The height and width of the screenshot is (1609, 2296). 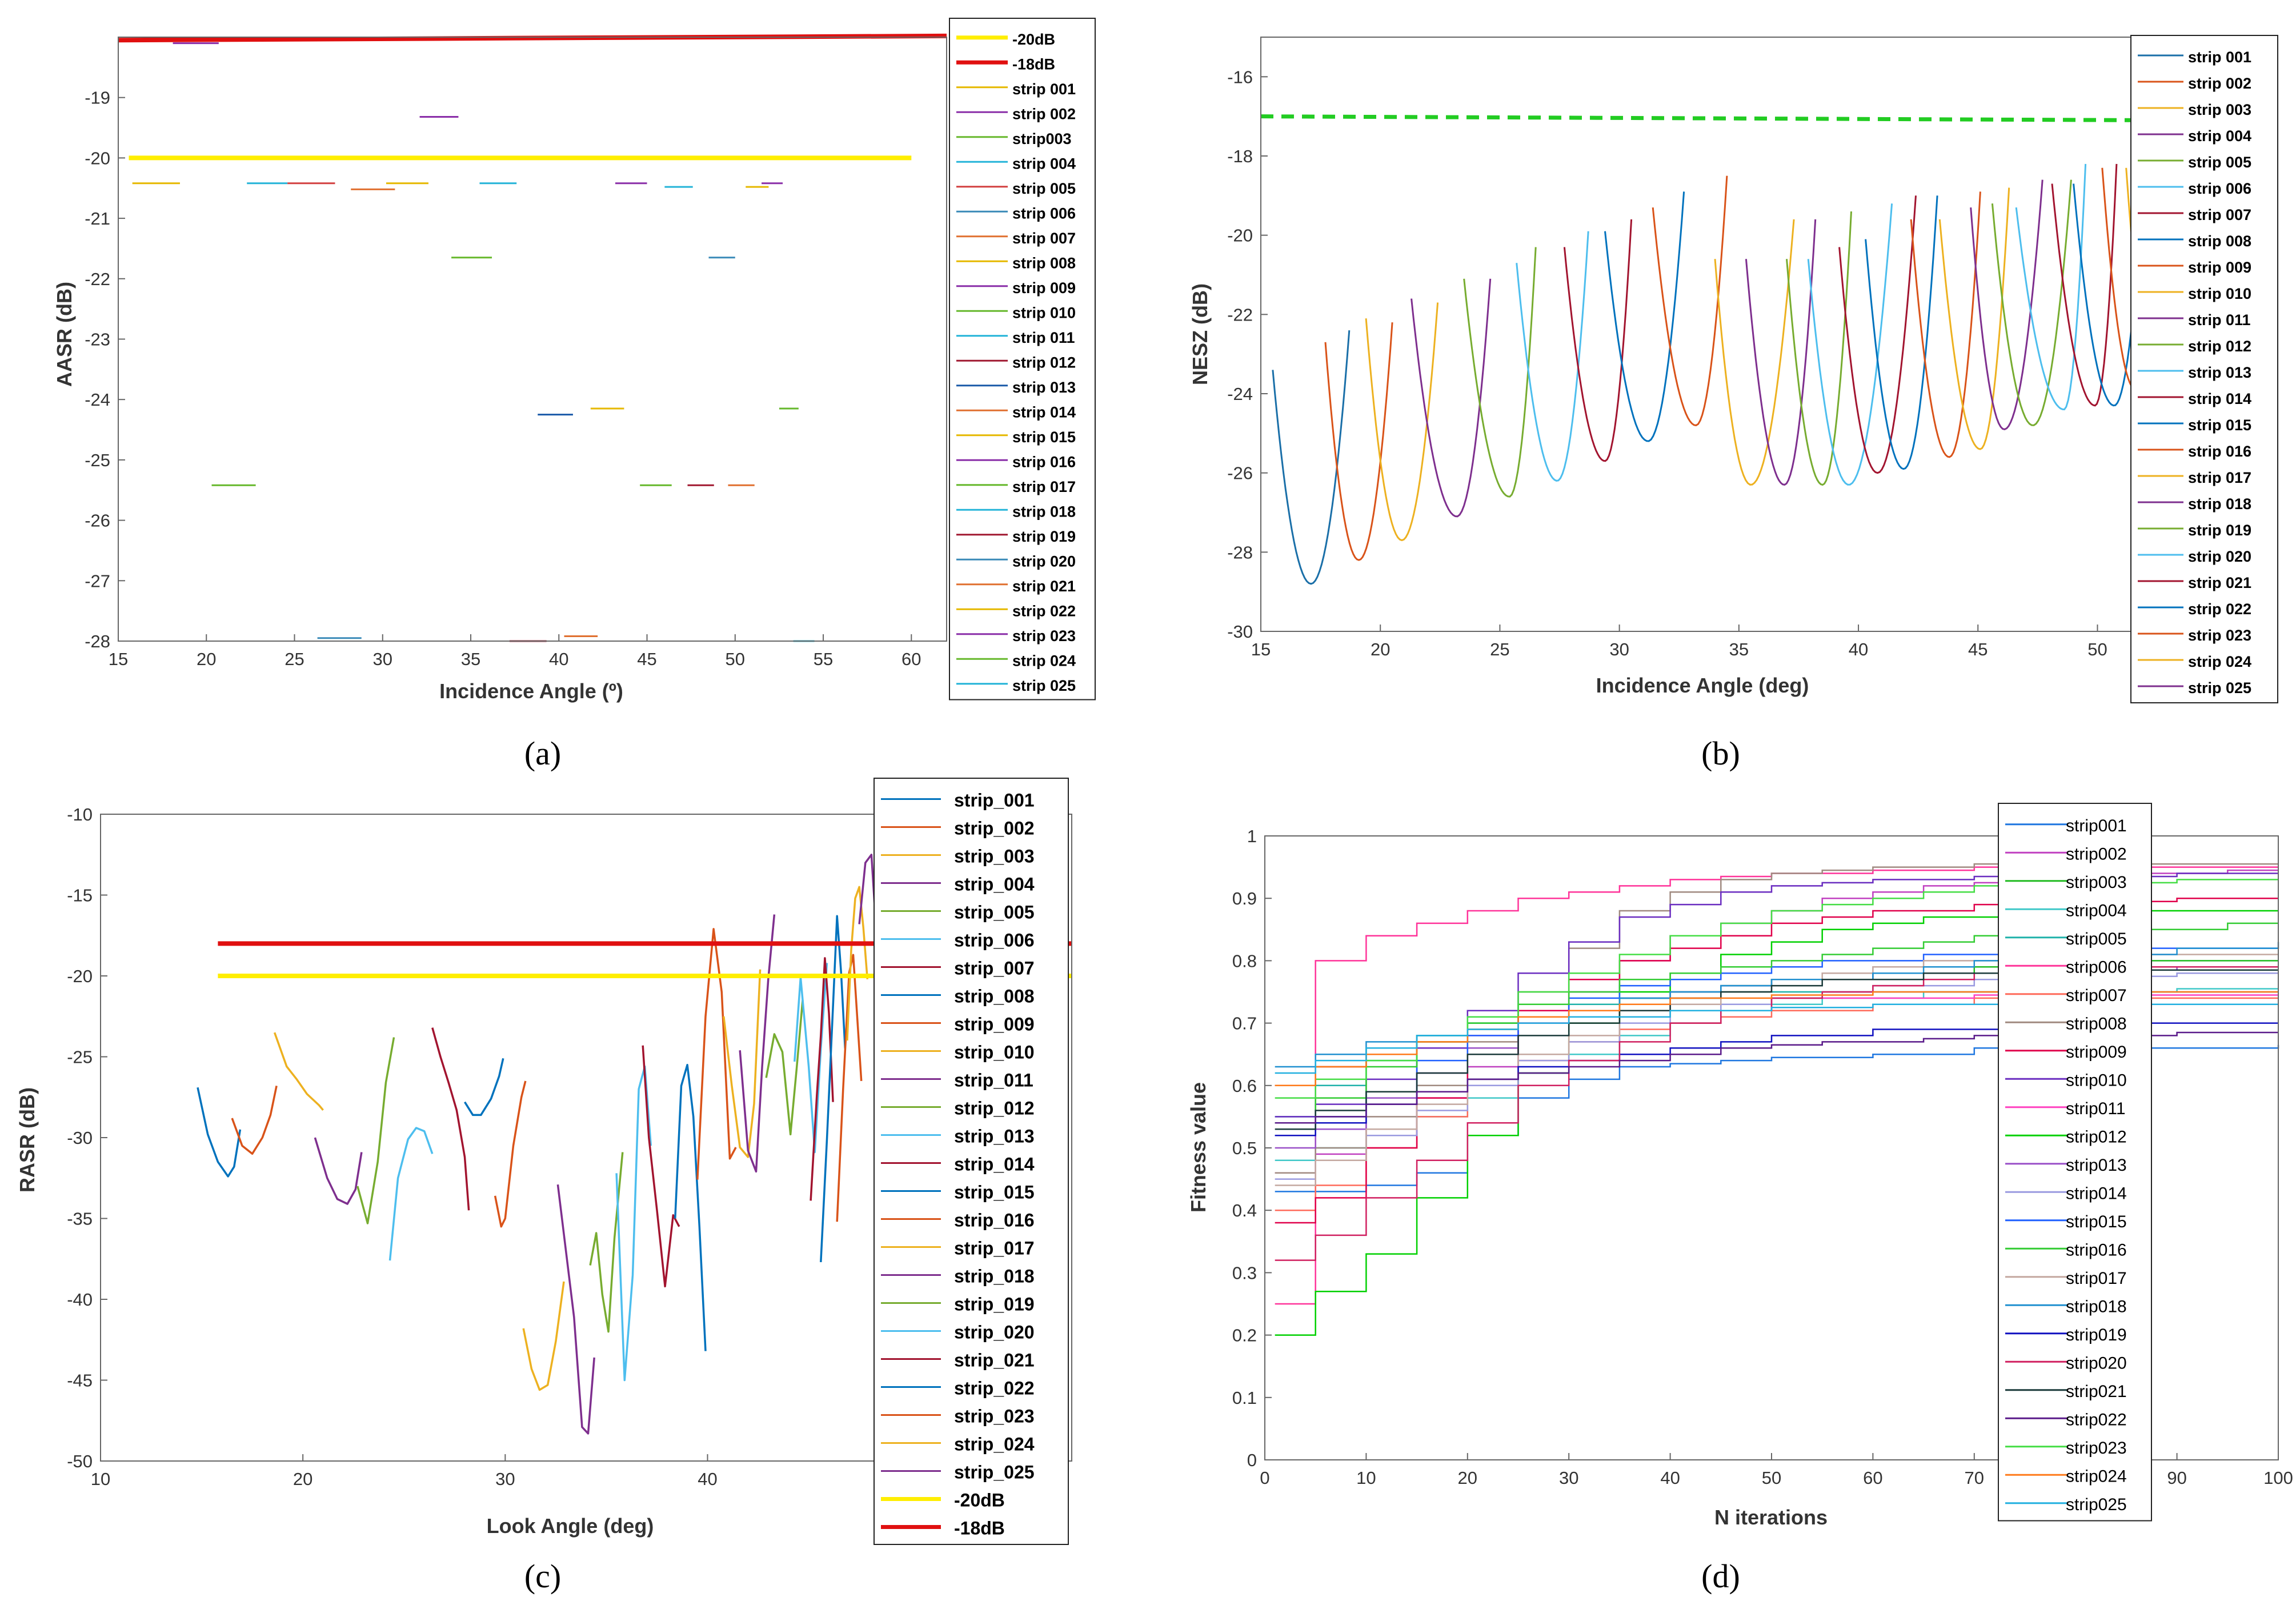 I want to click on rasr-legend-label-strip-009: strip_009, so click(x=994, y=1024).